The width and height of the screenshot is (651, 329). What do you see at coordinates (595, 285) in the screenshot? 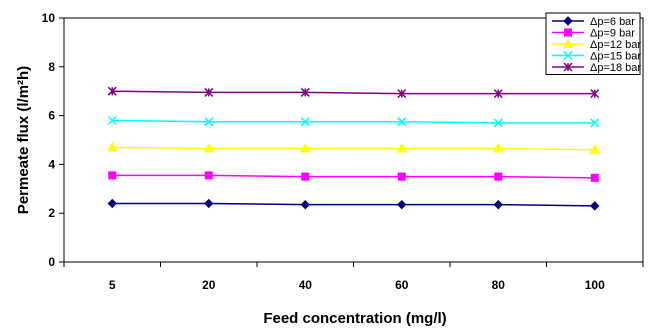
I see `x-tick-label: 100` at bounding box center [595, 285].